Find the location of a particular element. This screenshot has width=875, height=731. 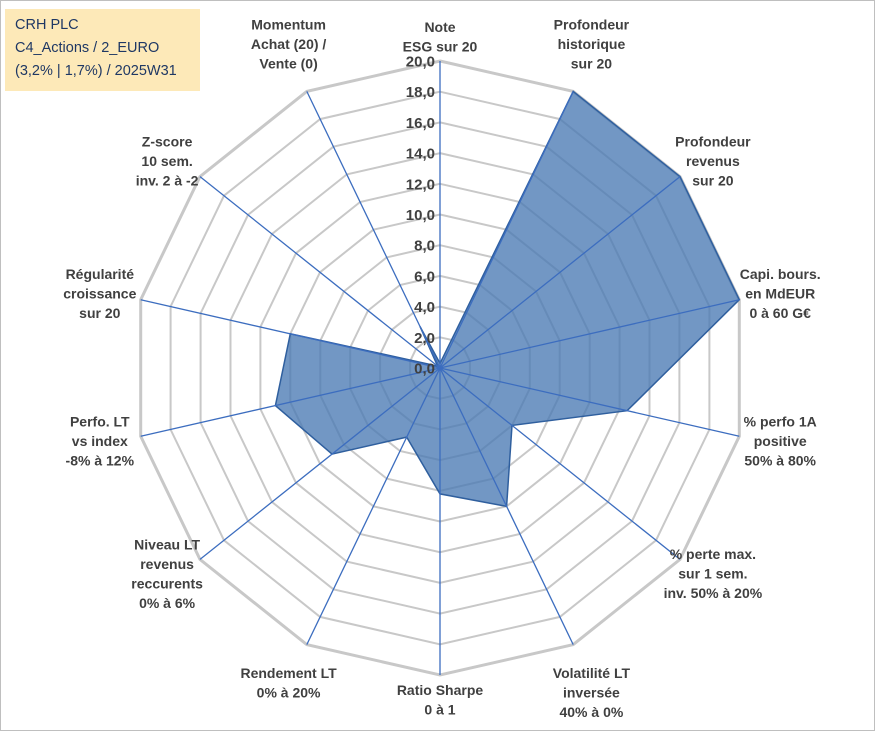

axis-label-line: inv. 2 à -2 is located at coordinates (167, 180).